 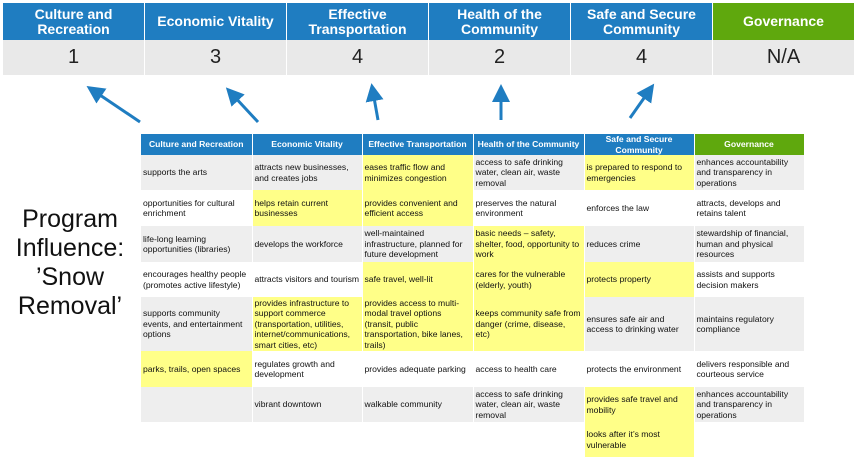 What do you see at coordinates (358, 21) in the screenshot?
I see `summary-header: Effective Transportation` at bounding box center [358, 21].